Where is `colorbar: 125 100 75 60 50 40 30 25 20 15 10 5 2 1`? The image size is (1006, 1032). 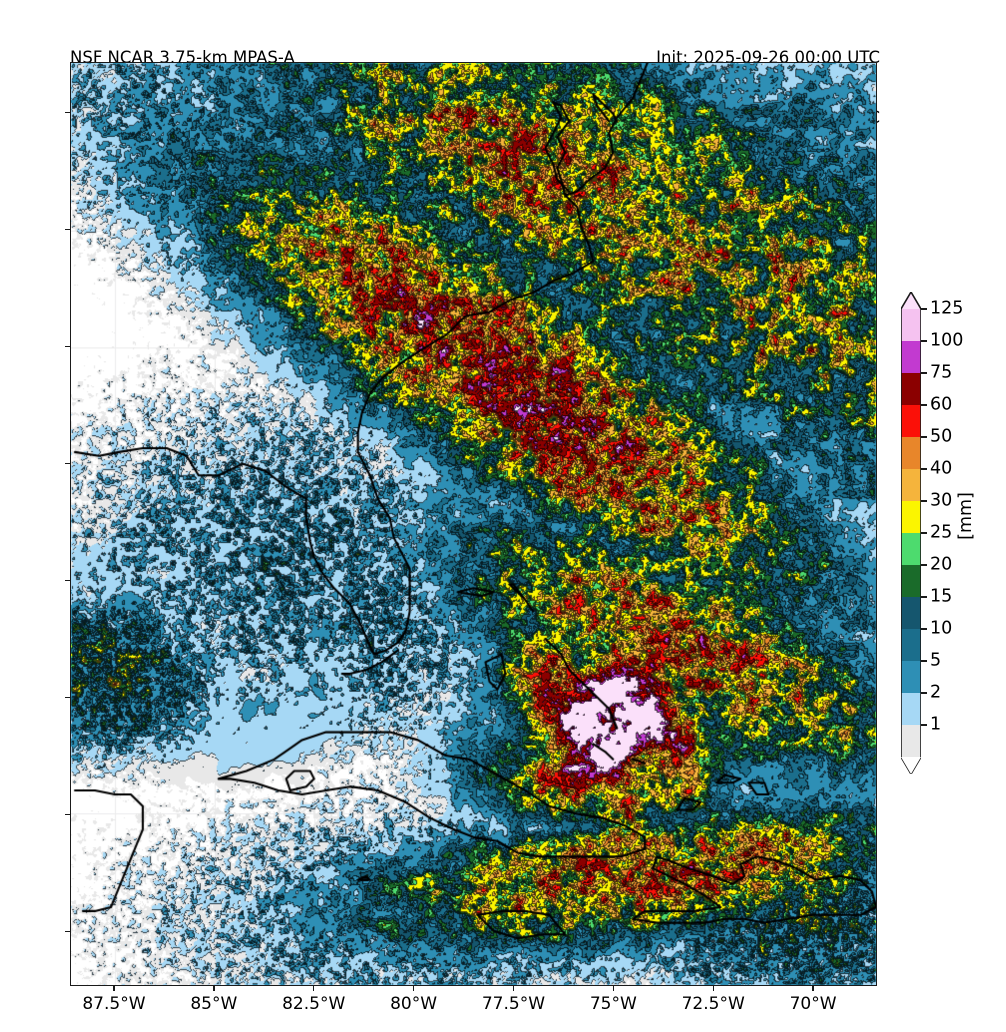
colorbar: 125 100 75 60 50 40 30 25 20 15 10 5 2 1 is located at coordinates (932, 533).